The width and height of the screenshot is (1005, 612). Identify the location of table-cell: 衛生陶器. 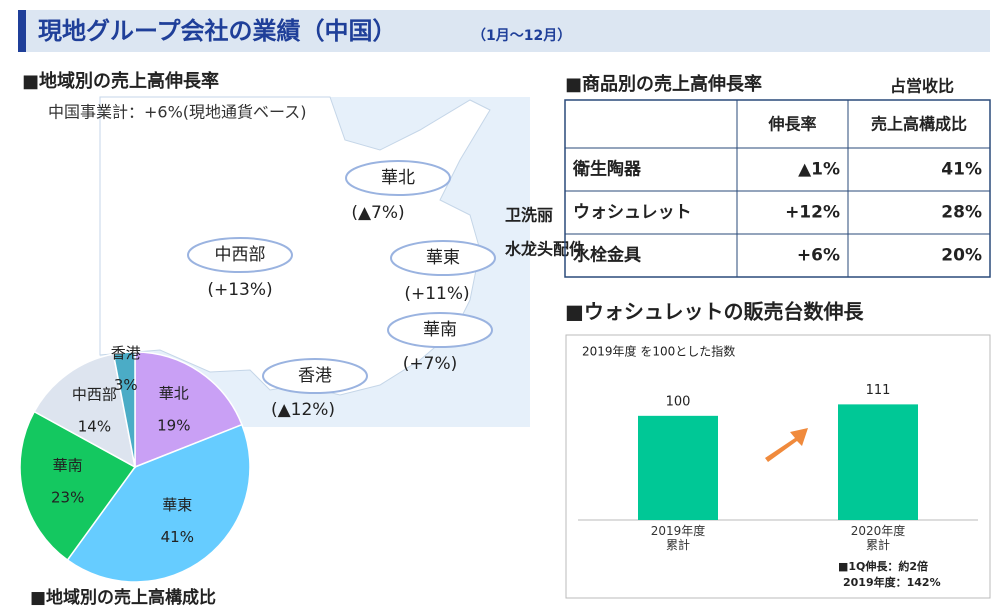
(607, 169).